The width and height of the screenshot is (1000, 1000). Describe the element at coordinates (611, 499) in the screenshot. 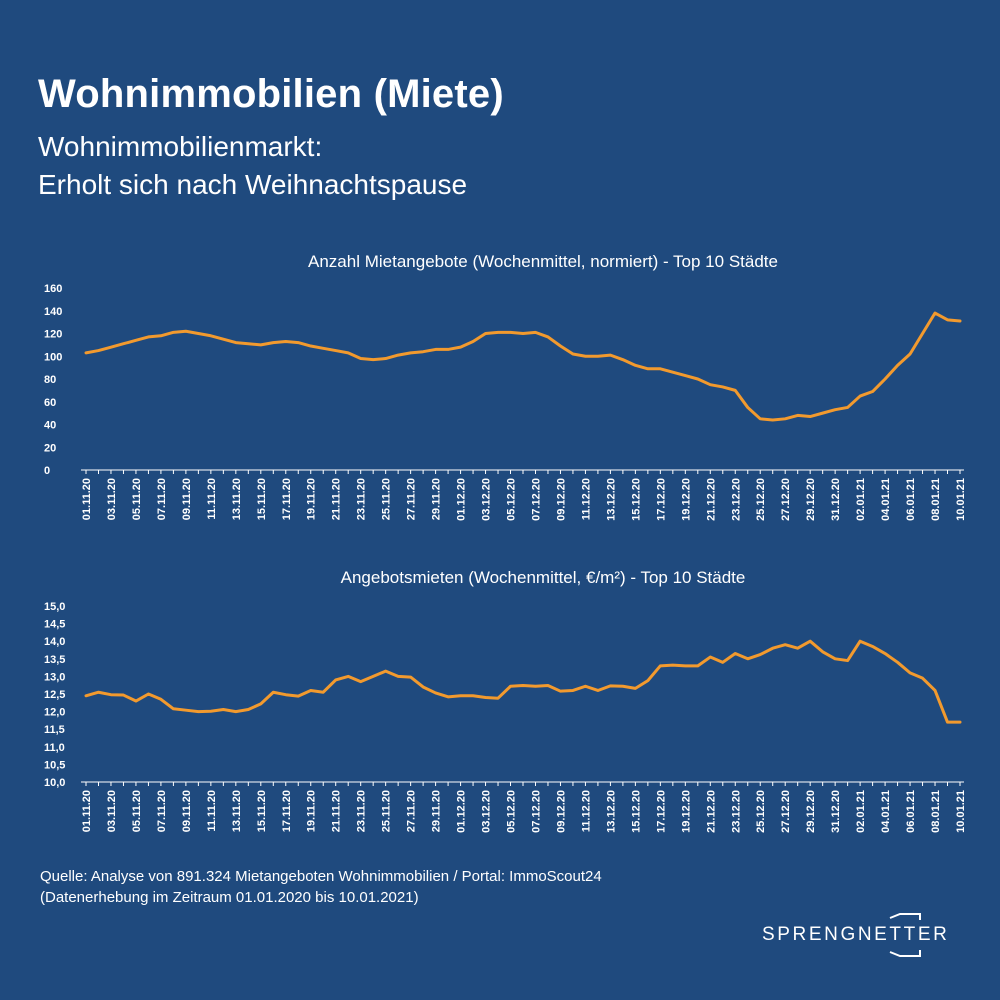

I see `x-tick-label: 13.12.20` at that location.